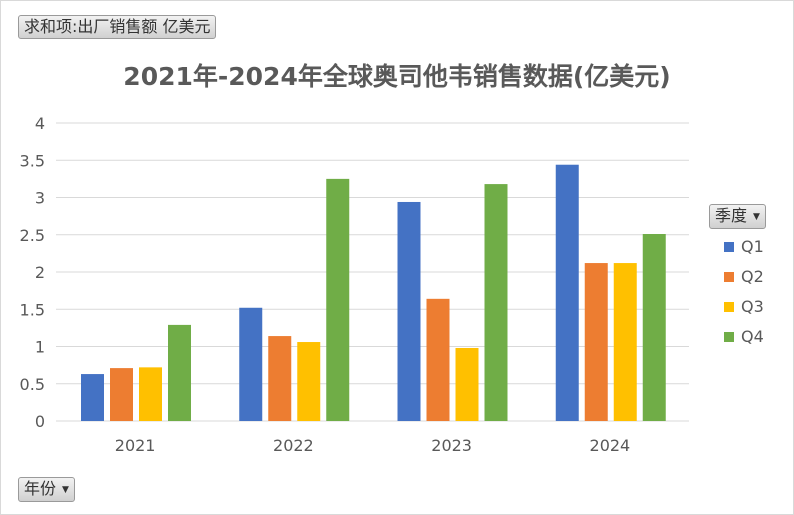 The image size is (794, 515). Describe the element at coordinates (135, 445) in the screenshot. I see `x-tick-label: 2021` at that location.